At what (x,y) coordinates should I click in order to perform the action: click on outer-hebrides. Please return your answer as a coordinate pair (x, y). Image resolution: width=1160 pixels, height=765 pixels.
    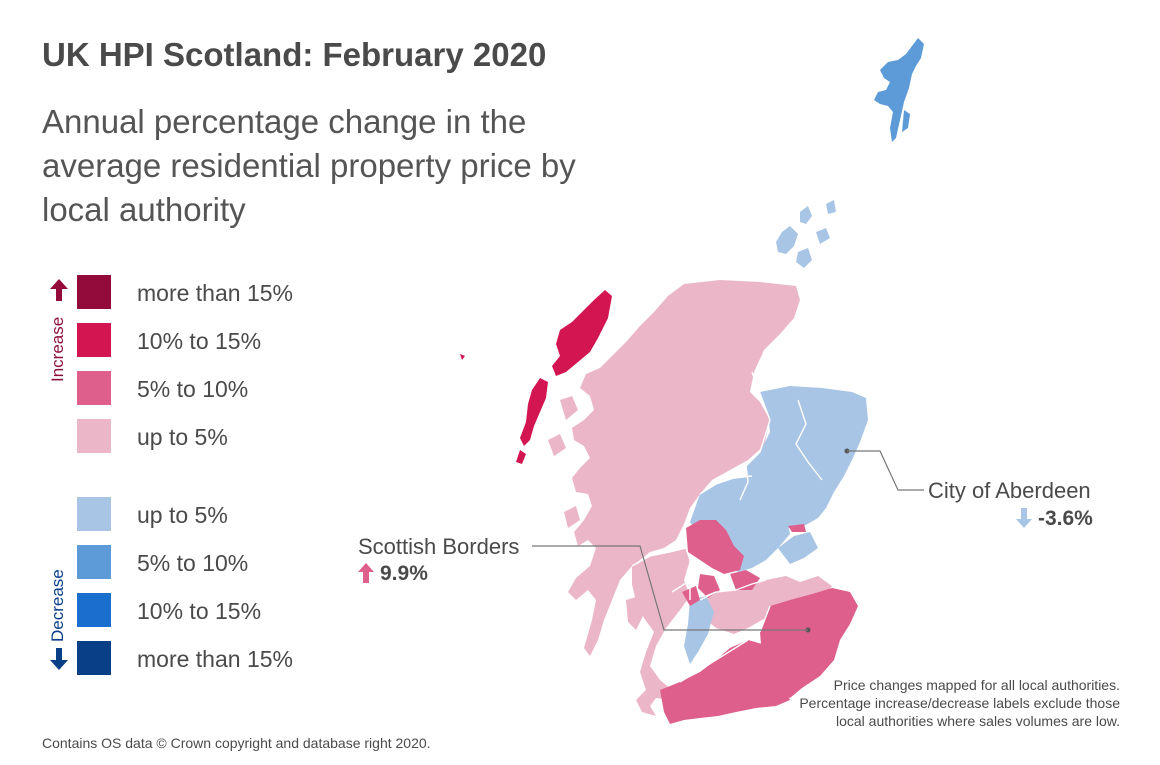
    Looking at the image, I should click on (536, 377).